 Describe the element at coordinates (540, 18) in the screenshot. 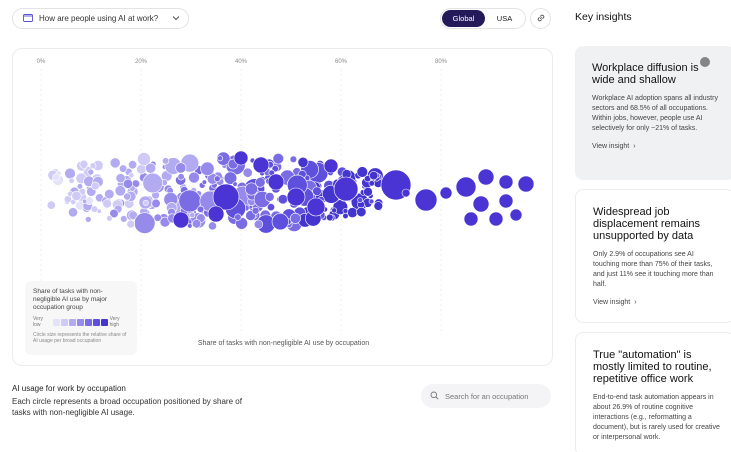

I see `share-link-button` at that location.